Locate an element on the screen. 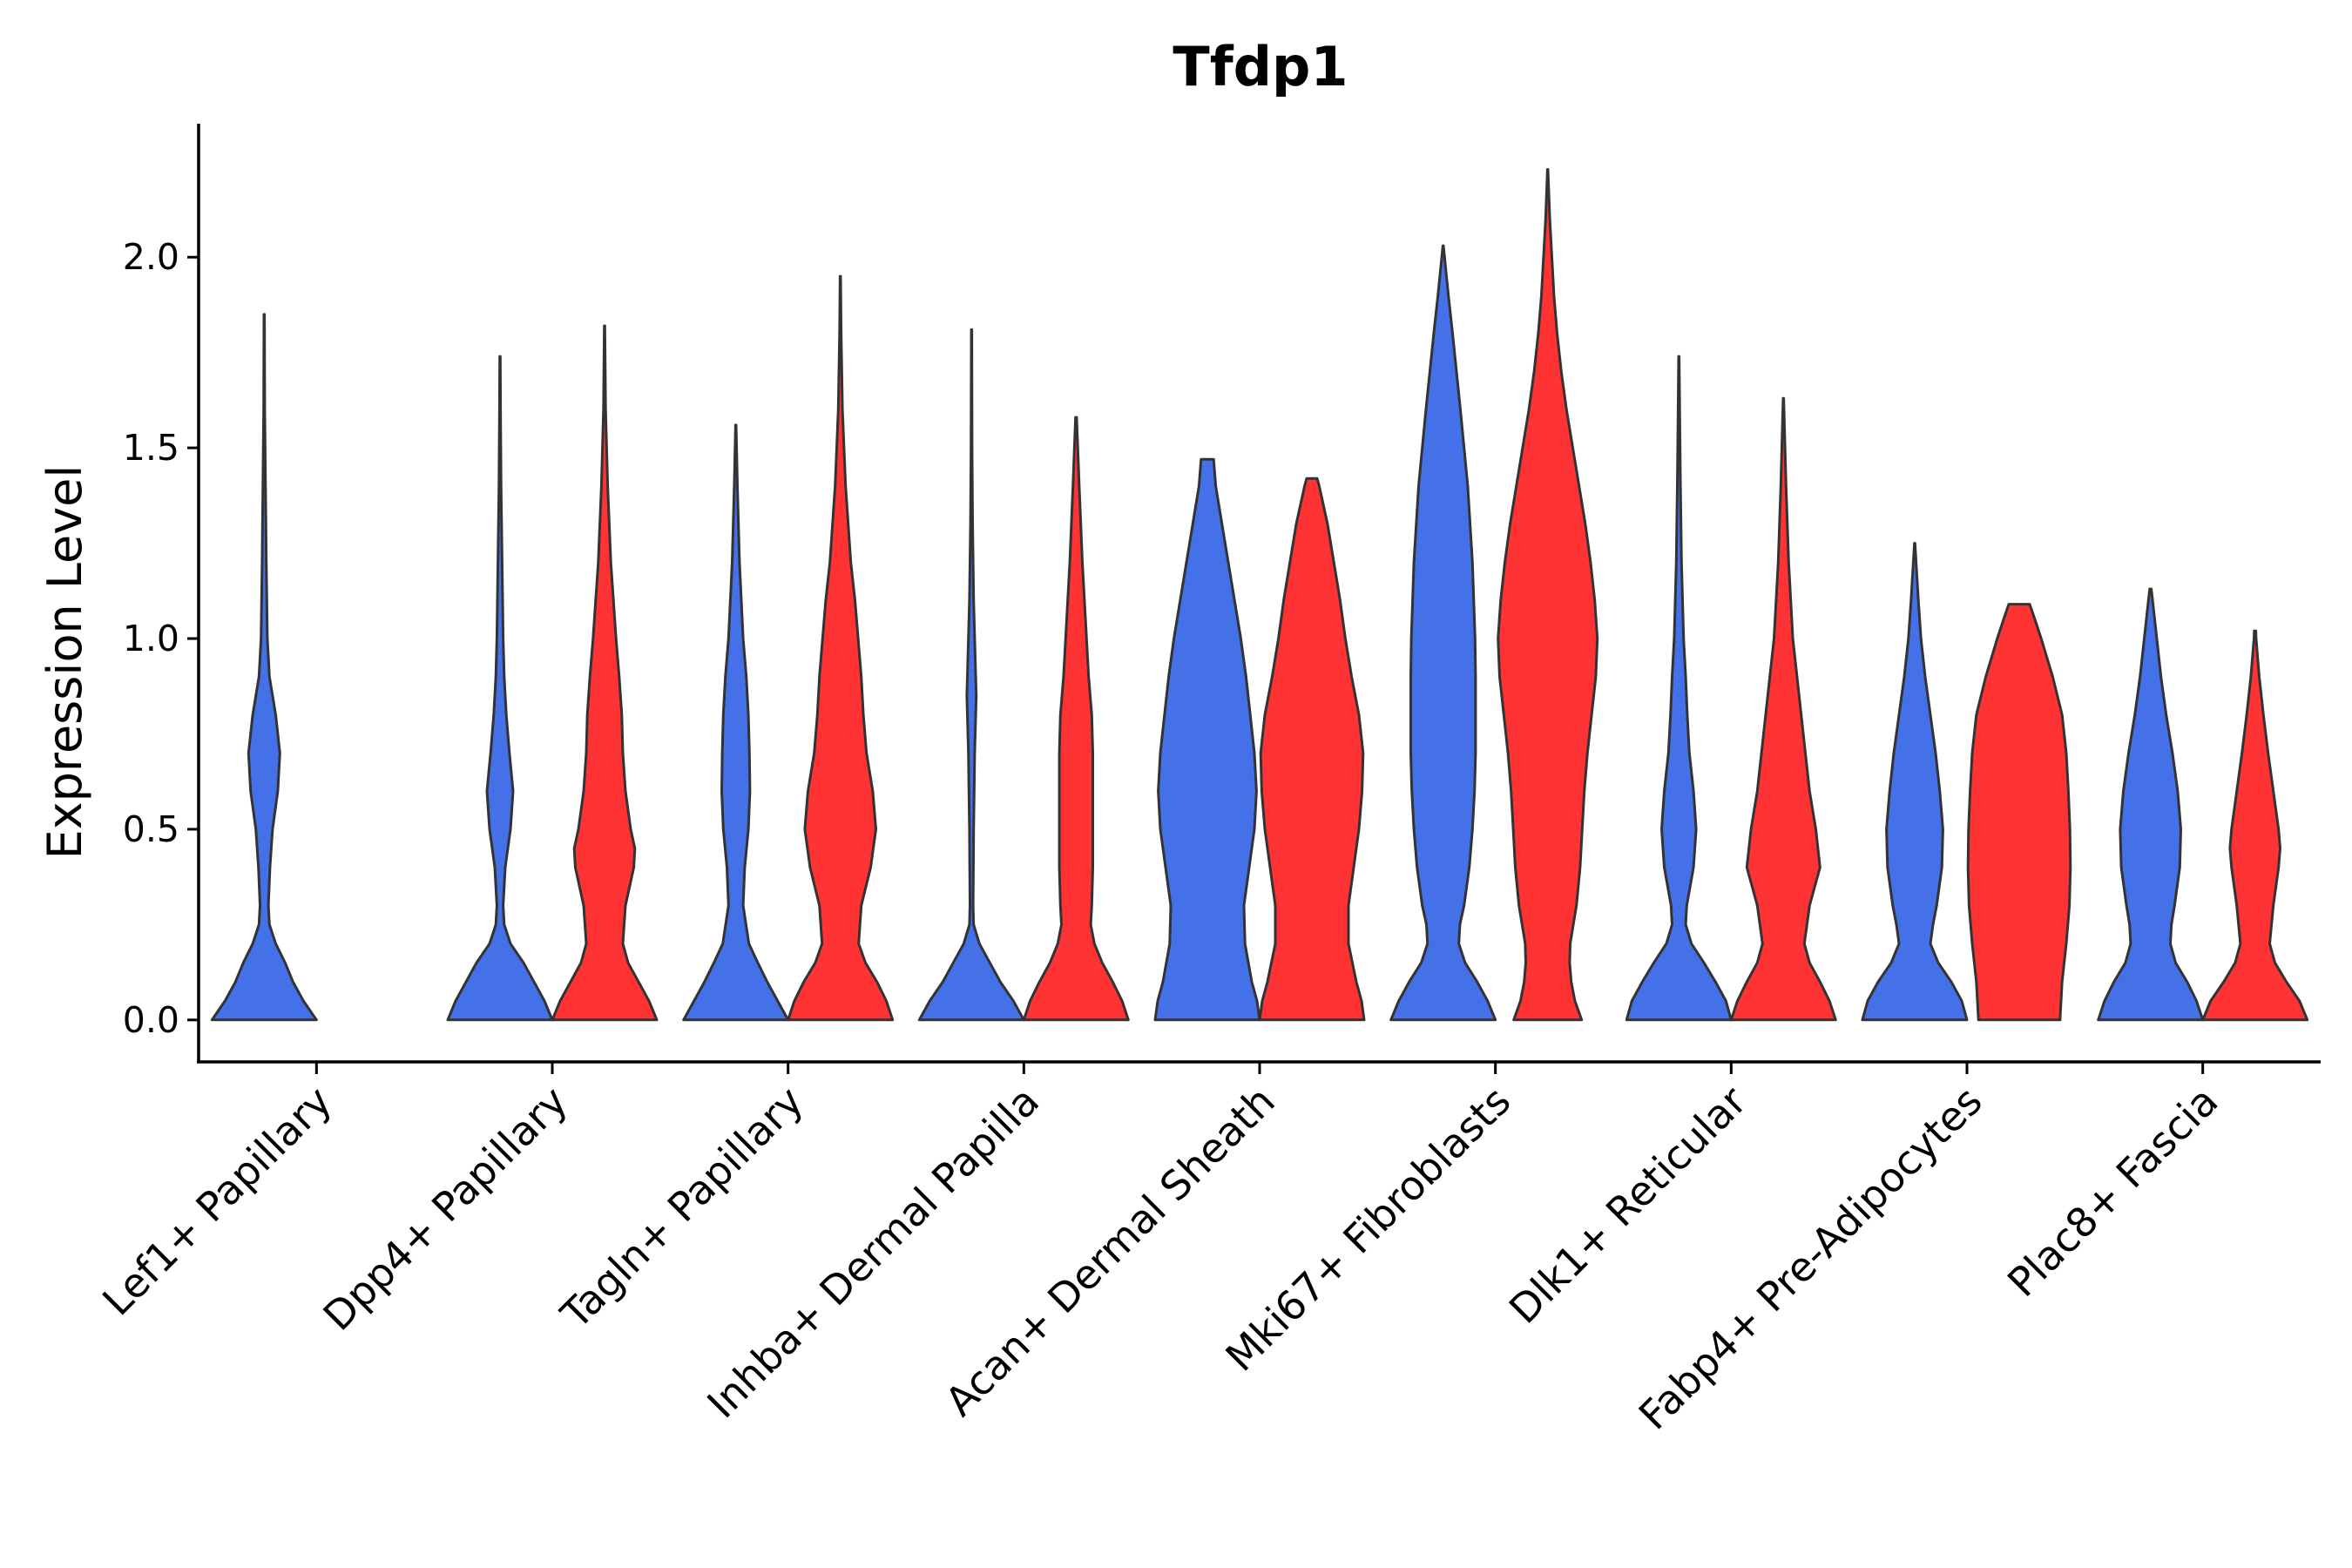 The width and height of the screenshot is (2352, 1568). y-axis-label: Expression Level is located at coordinates (64, 662).